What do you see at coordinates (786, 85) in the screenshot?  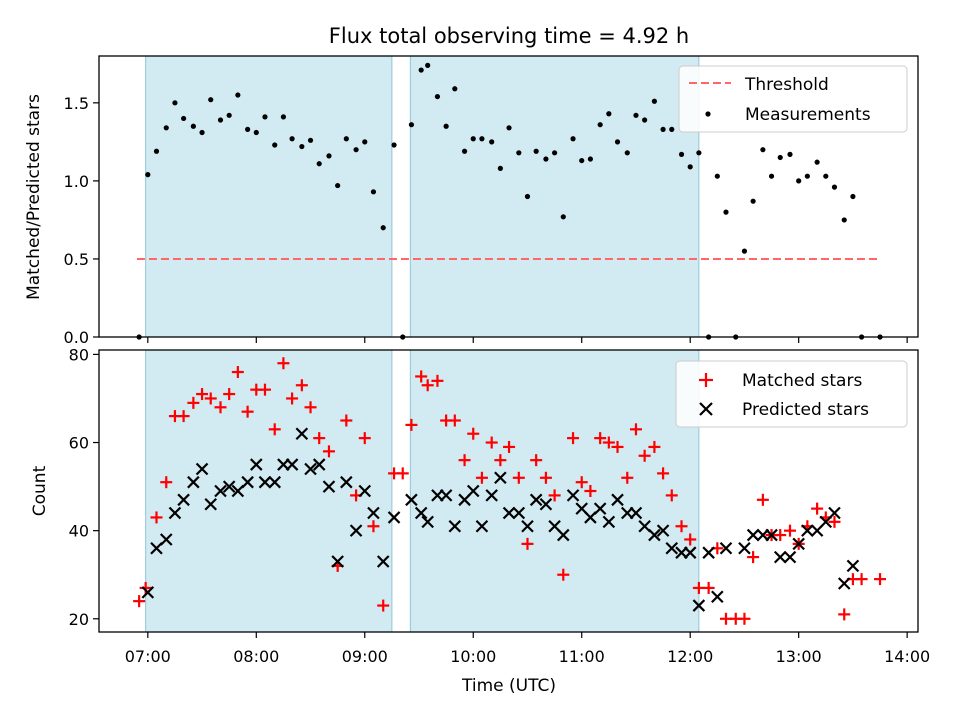 I see `threshold-legend-label: Threshold` at bounding box center [786, 85].